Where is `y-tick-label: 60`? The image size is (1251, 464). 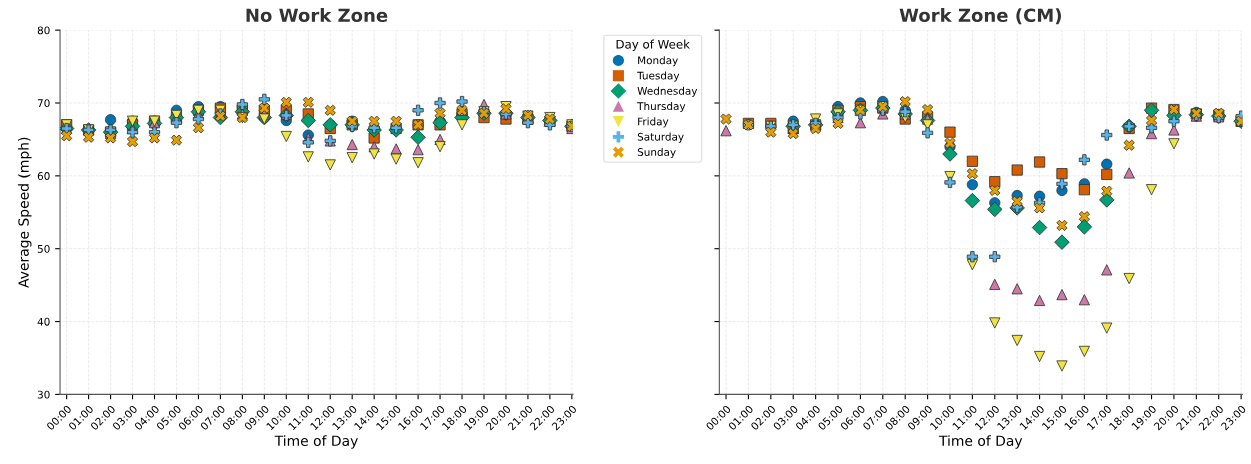
y-tick-label: 60 is located at coordinates (43, 176).